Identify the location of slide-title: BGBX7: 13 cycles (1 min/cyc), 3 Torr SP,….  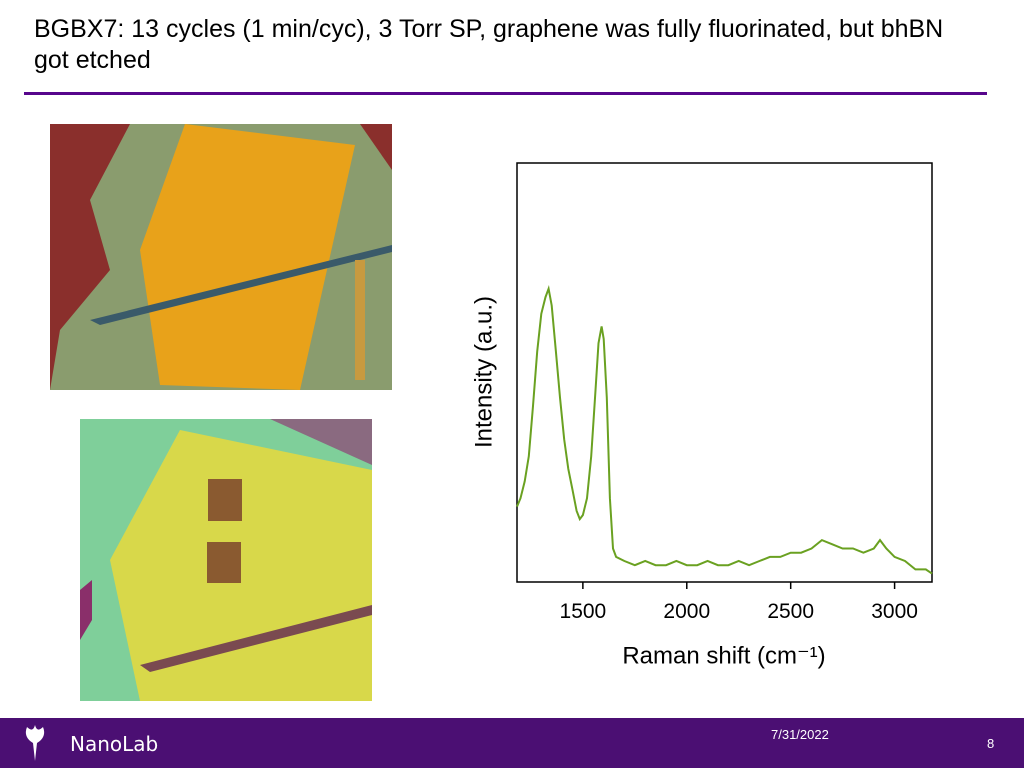
(489, 44).